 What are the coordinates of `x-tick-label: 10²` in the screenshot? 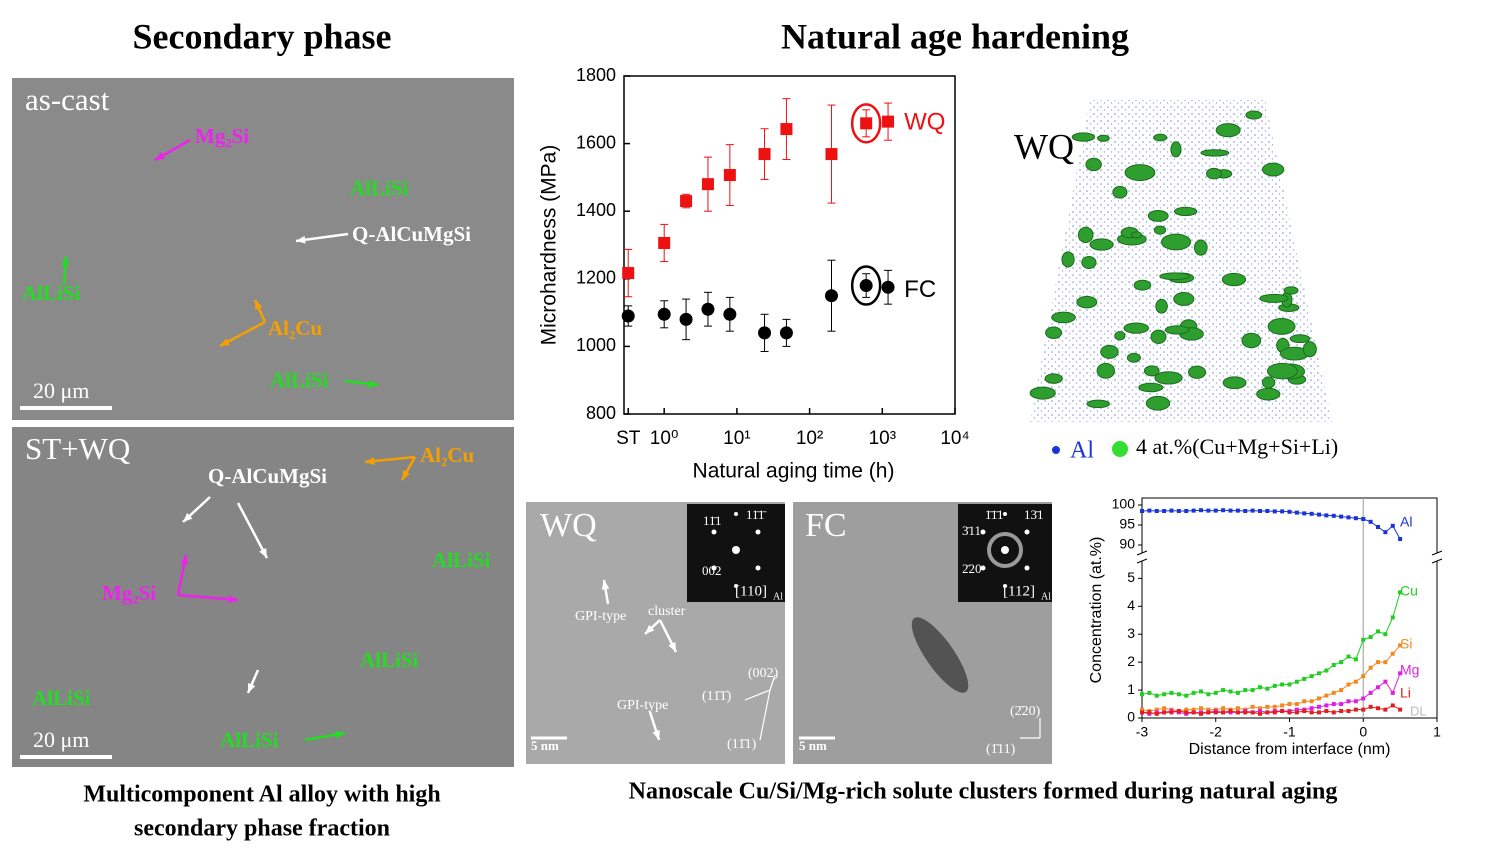 It's located at (809, 438).